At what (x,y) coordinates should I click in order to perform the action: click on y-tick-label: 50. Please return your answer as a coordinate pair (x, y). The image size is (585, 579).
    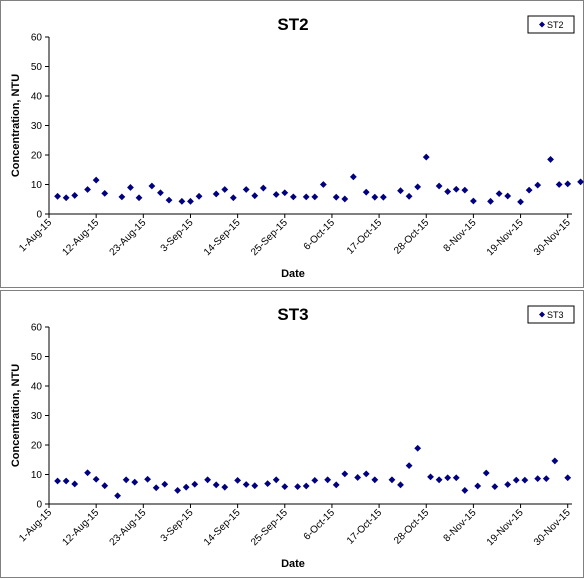
    Looking at the image, I should click on (37, 357).